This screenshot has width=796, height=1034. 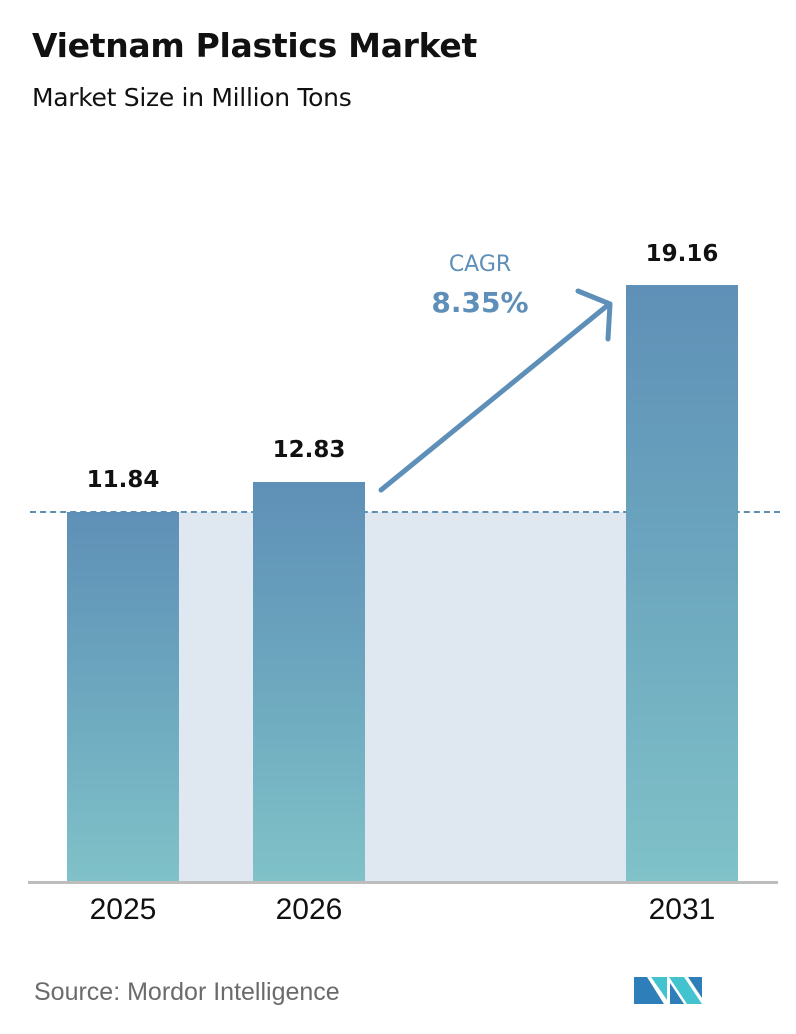 I want to click on x-label-2025: 2025, so click(x=123, y=909).